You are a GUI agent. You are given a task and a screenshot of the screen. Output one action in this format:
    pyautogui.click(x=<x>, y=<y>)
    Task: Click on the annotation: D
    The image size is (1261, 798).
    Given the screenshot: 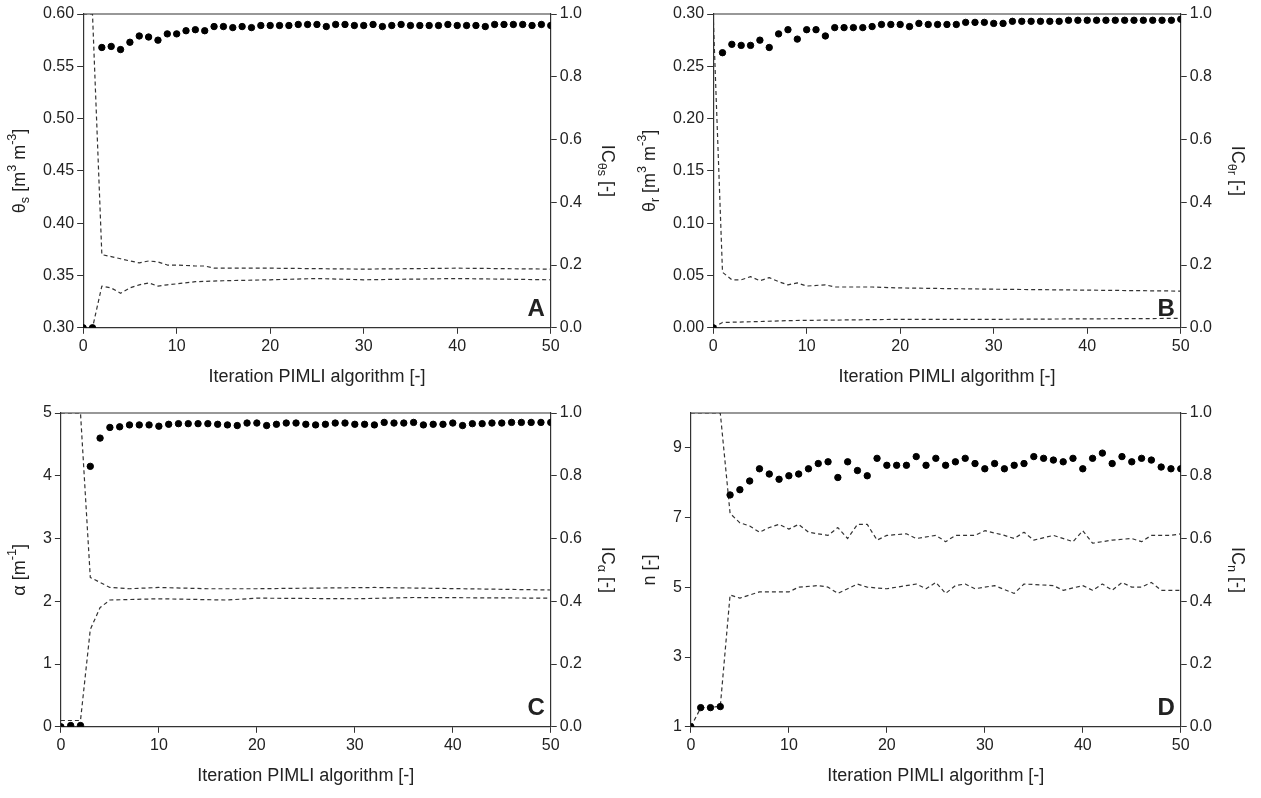 What is the action you would take?
    pyautogui.click(x=1166, y=707)
    